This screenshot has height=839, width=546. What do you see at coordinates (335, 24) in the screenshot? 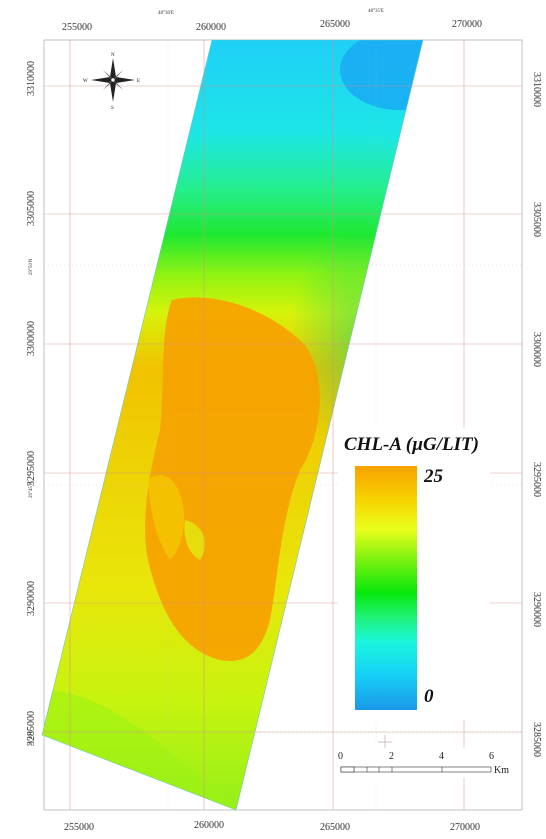
I see `easting-top-3: 265000` at bounding box center [335, 24].